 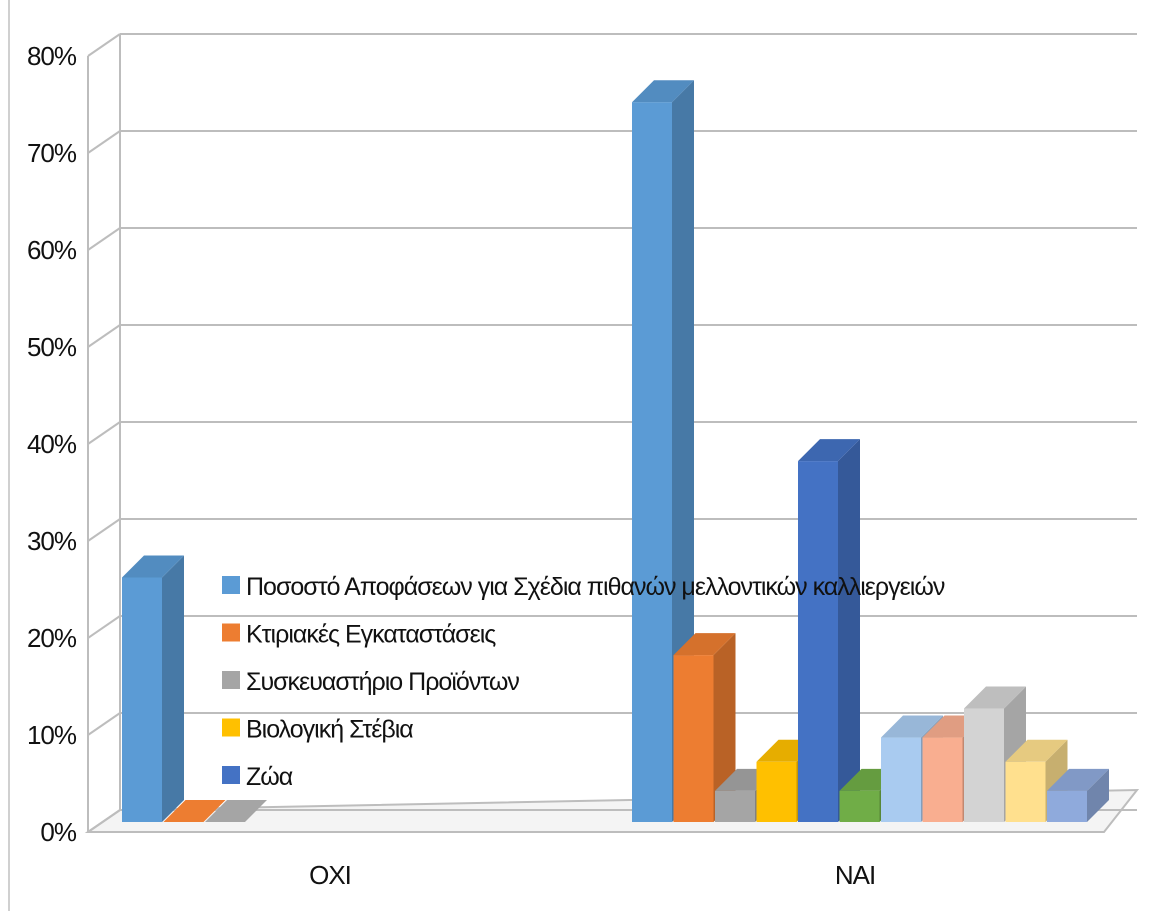 What do you see at coordinates (52, 735) in the screenshot?
I see `y-tick-label: 10%` at bounding box center [52, 735].